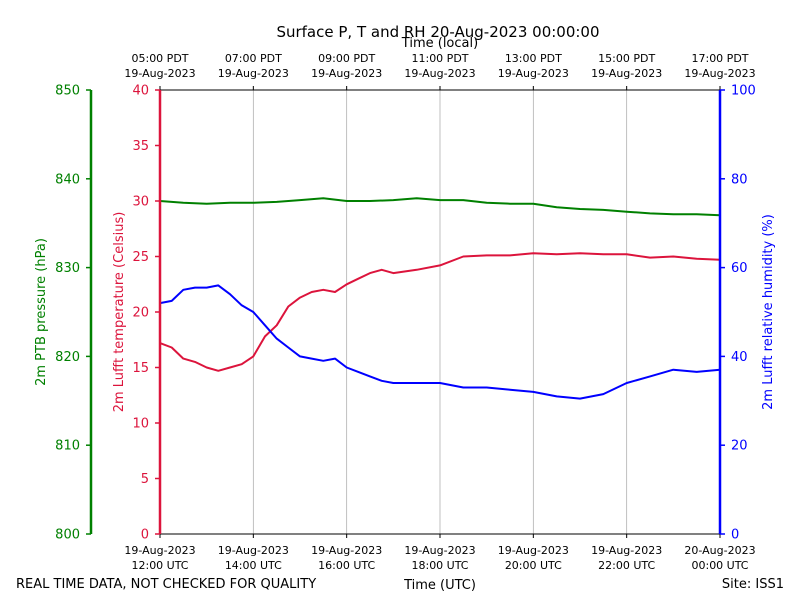 The width and height of the screenshot is (800, 600). What do you see at coordinates (346, 73) in the screenshot?
I see `top-tick-date-2: 19-Aug-2023` at bounding box center [346, 73].